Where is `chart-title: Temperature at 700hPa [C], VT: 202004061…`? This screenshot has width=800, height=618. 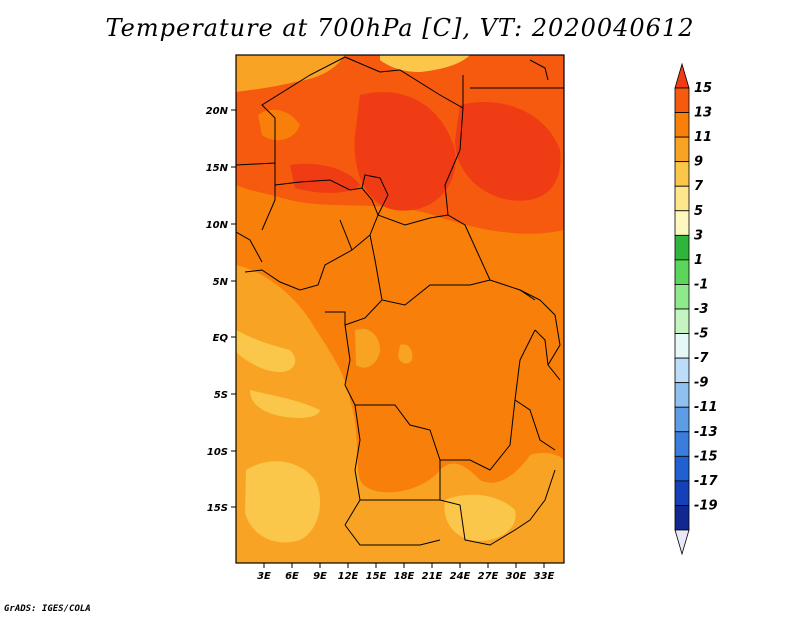
chart-title: Temperature at 700hPa [C], VT: 202004061… is located at coordinates (400, 28).